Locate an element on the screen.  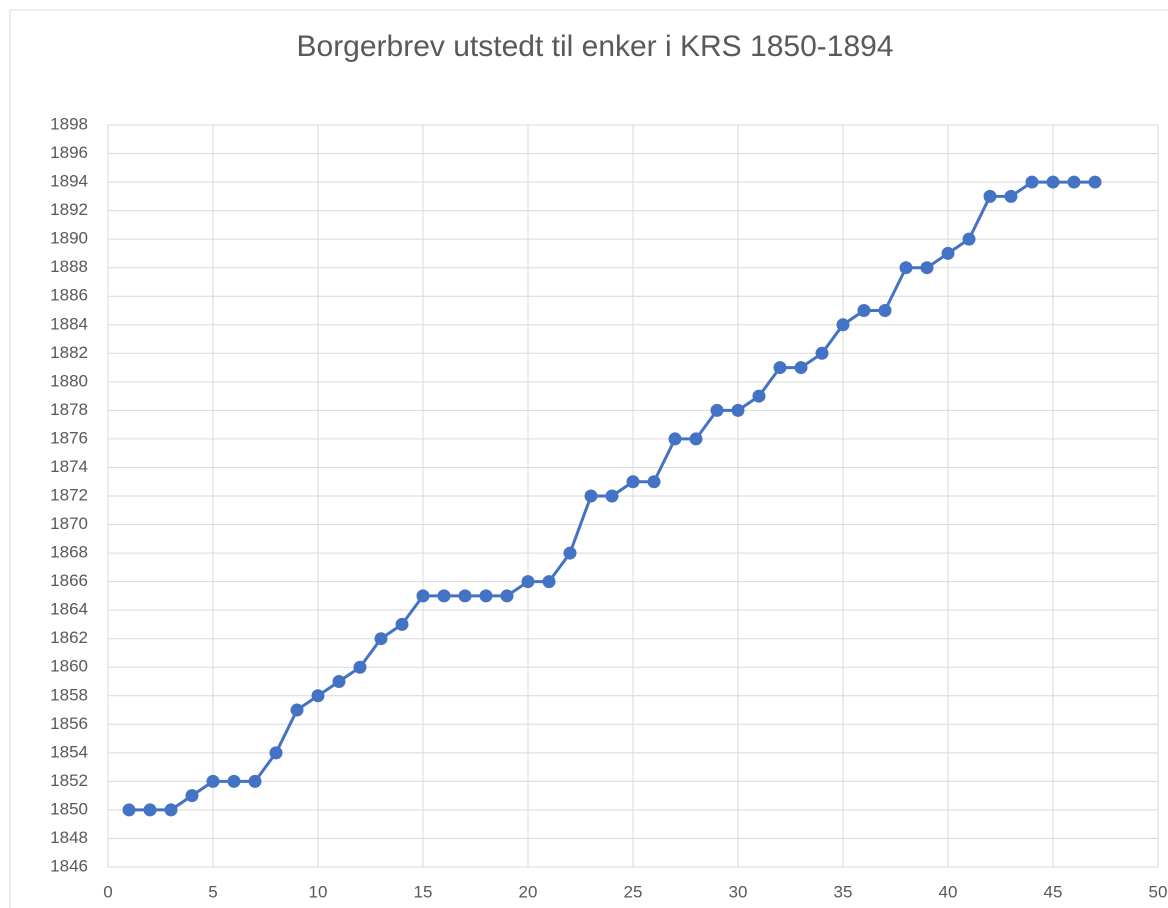
y-tick-label: 1850 is located at coordinates (69, 808).